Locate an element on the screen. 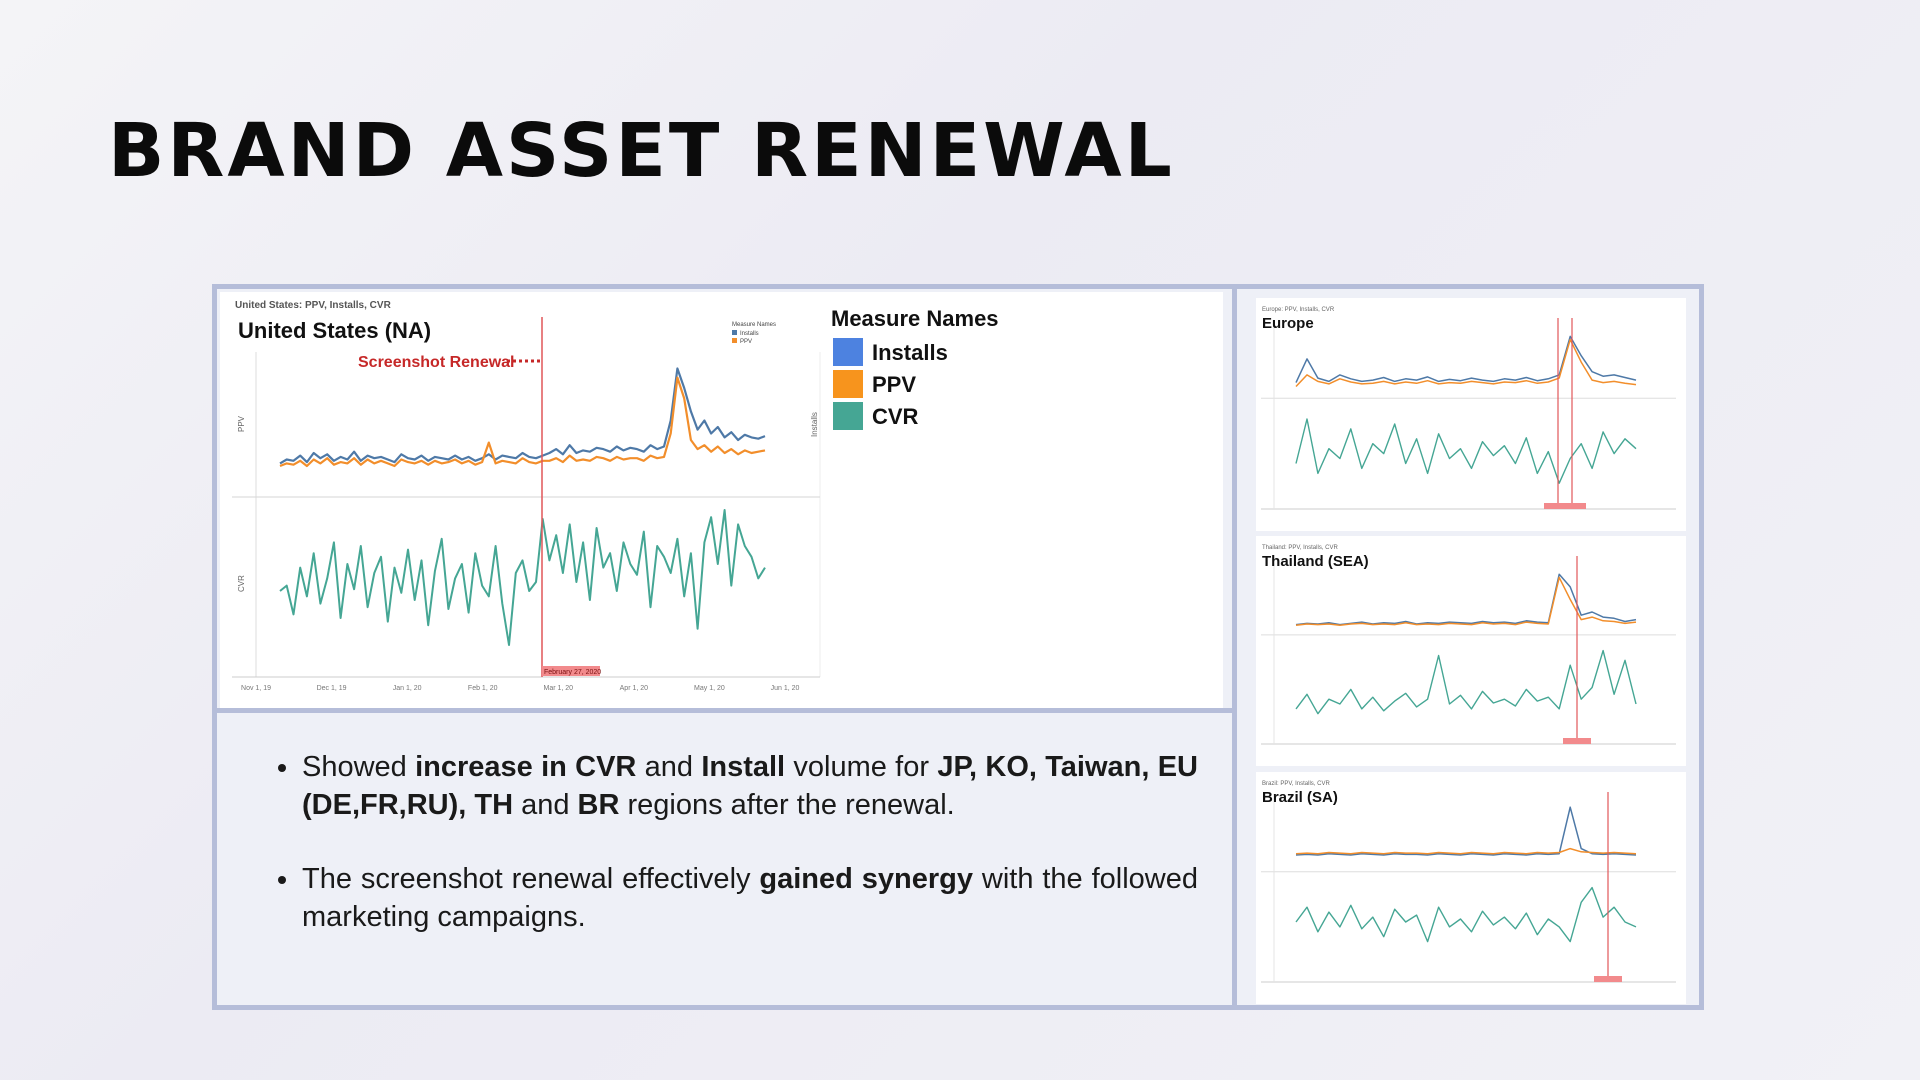  brazil-chart: Brazil: PPV, Installs, CVR Brazil (SA) is located at coordinates (1468, 882).